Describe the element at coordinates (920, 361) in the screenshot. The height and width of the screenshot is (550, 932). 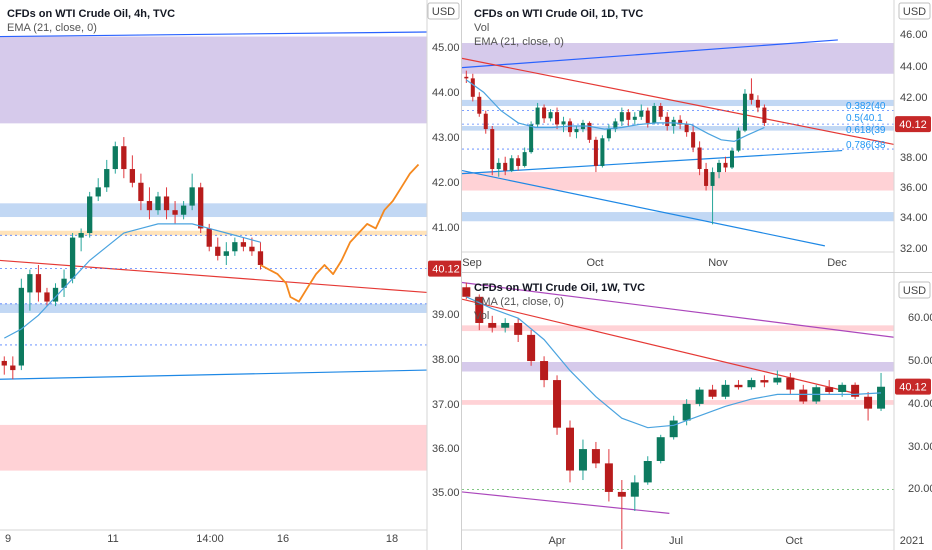
I see `y-tick-label: 50.00` at that location.